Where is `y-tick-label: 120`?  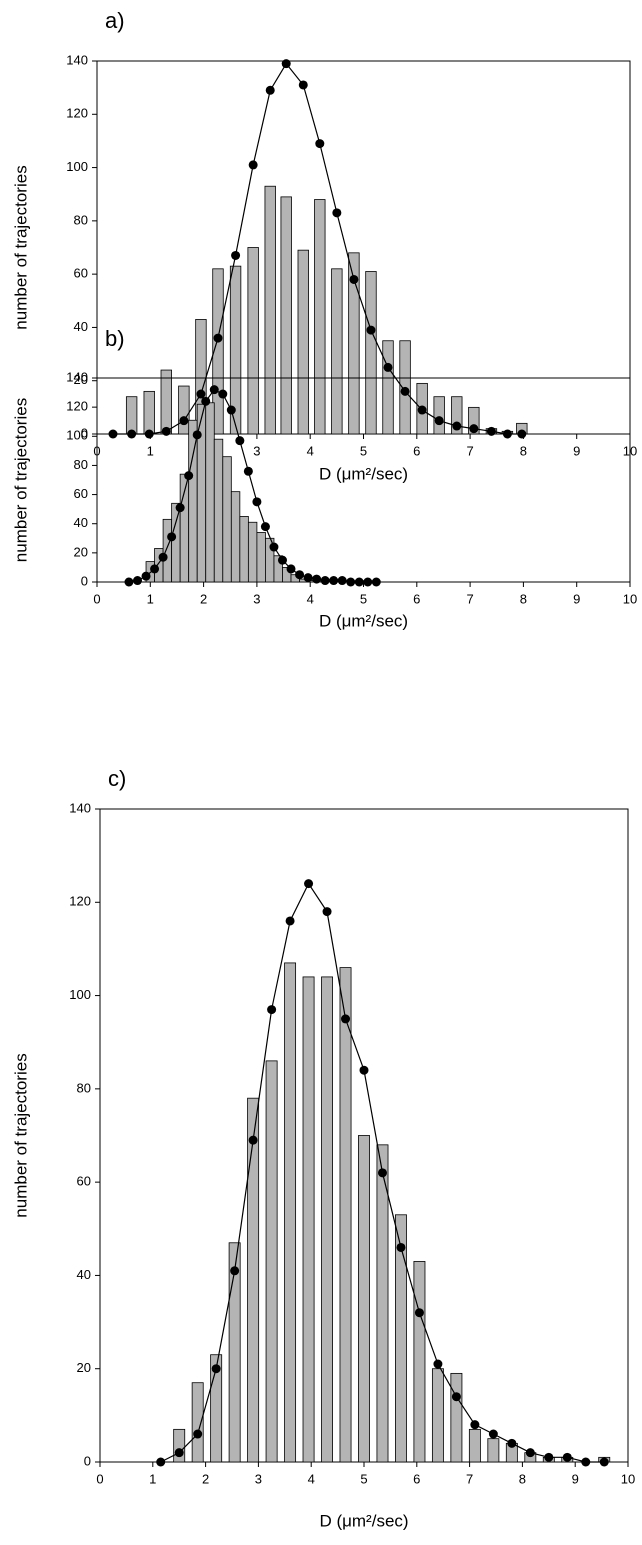 y-tick-label: 120 is located at coordinates (77, 406).